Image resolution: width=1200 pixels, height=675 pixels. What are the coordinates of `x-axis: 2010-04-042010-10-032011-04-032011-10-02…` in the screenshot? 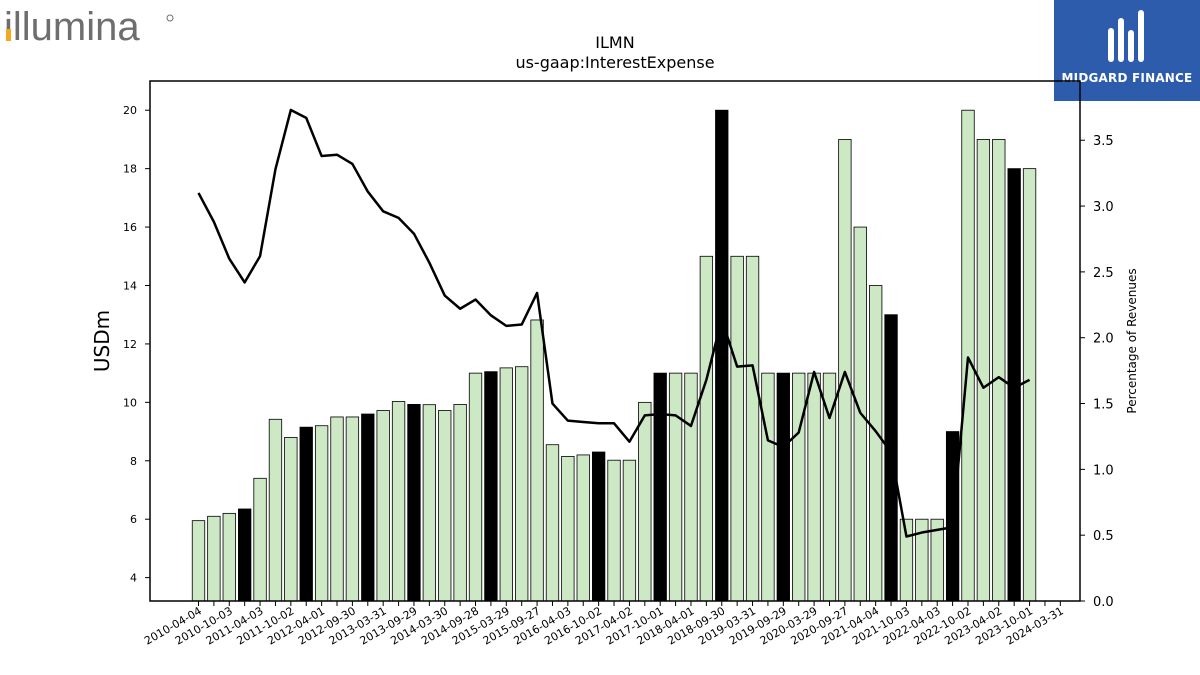 It's located at (604, 624).